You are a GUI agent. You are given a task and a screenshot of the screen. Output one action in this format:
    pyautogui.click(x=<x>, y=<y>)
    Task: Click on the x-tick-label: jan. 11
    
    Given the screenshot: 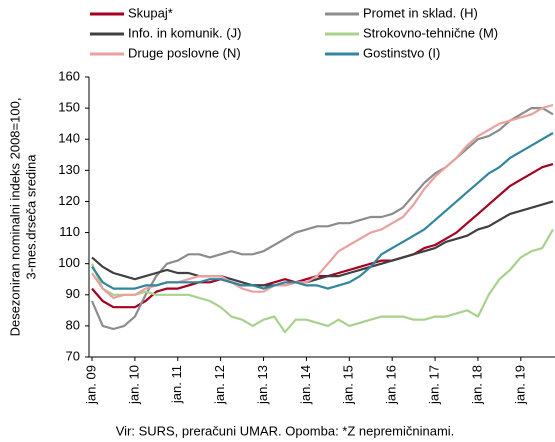 What is the action you would take?
    pyautogui.click(x=176, y=384)
    